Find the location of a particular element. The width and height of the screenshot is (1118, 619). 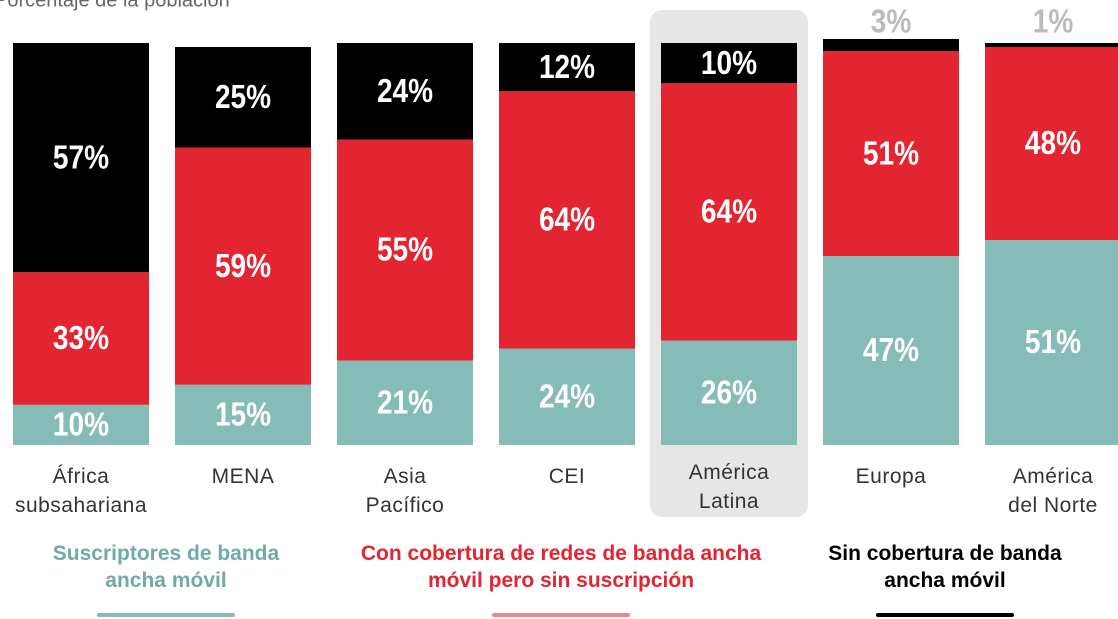

value-label: 33% is located at coordinates (81, 338).